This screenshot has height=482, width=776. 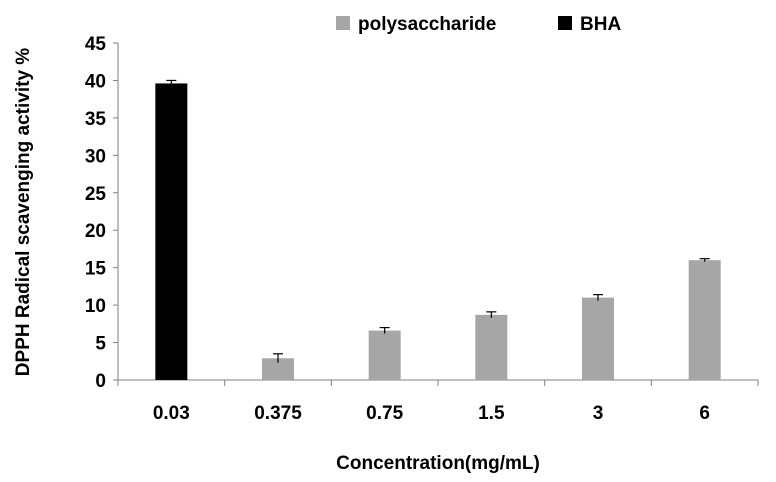 What do you see at coordinates (427, 24) in the screenshot?
I see `legend-label-polysaccharide: polysaccharide` at bounding box center [427, 24].